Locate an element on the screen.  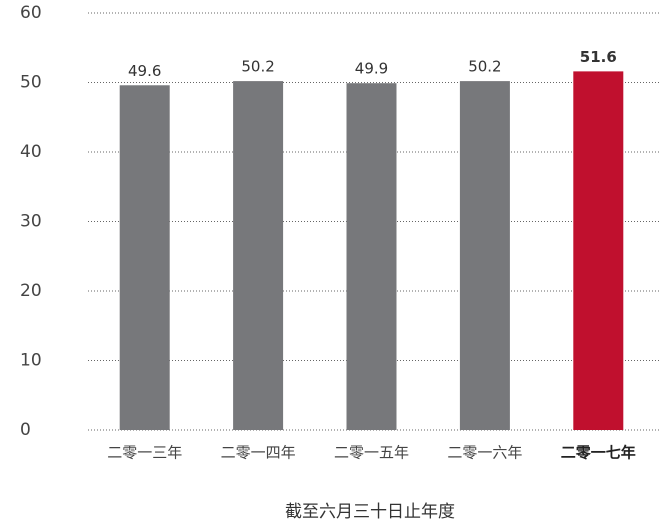
y-tick-label: 60 is located at coordinates (31, 13).